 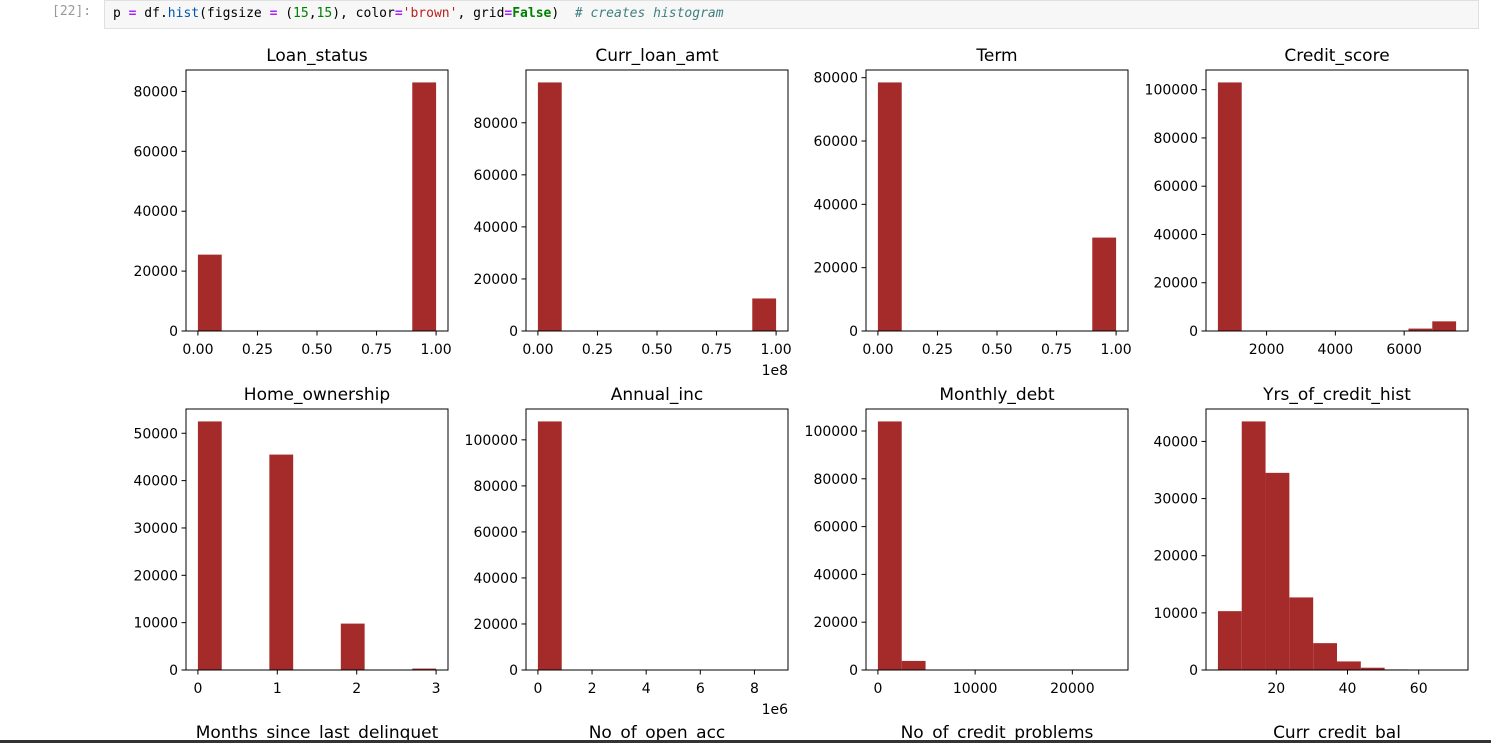 I want to click on chart-title: Curr_loan_amt, so click(x=657, y=56).